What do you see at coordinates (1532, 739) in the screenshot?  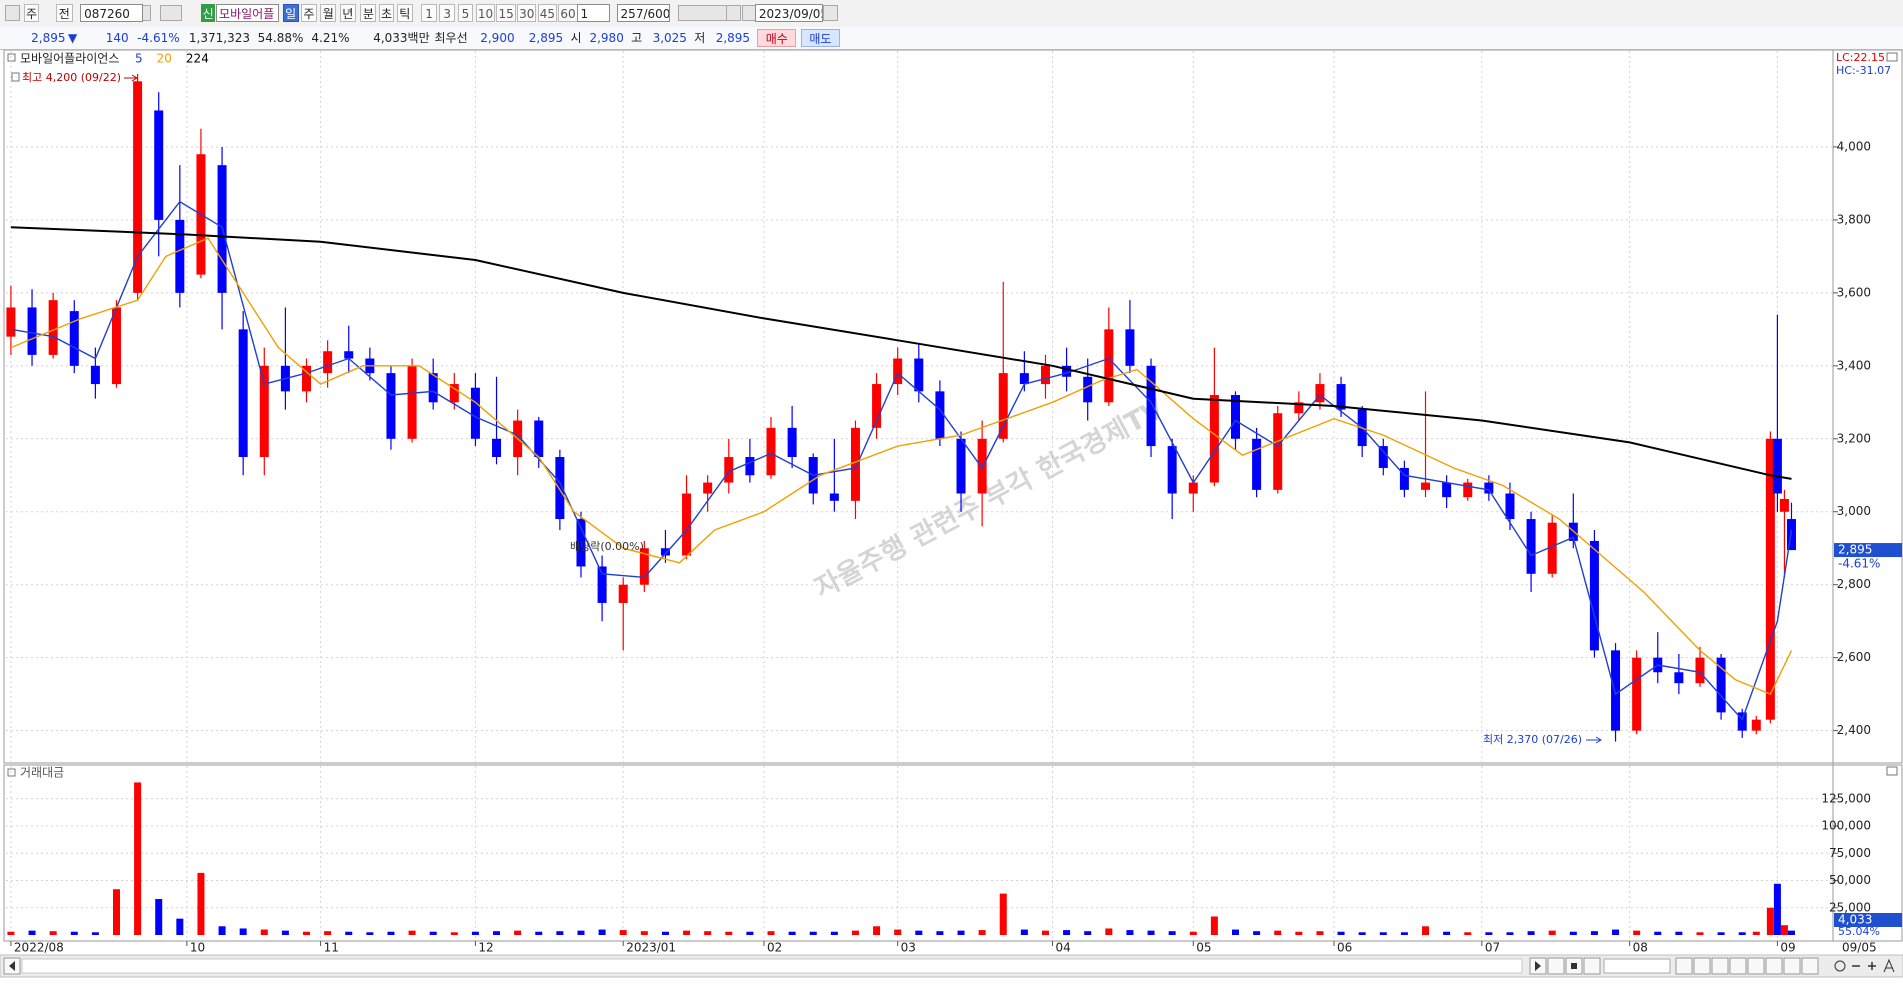 I see `low-annotation: 최저 2,370 (07/26)` at bounding box center [1532, 739].